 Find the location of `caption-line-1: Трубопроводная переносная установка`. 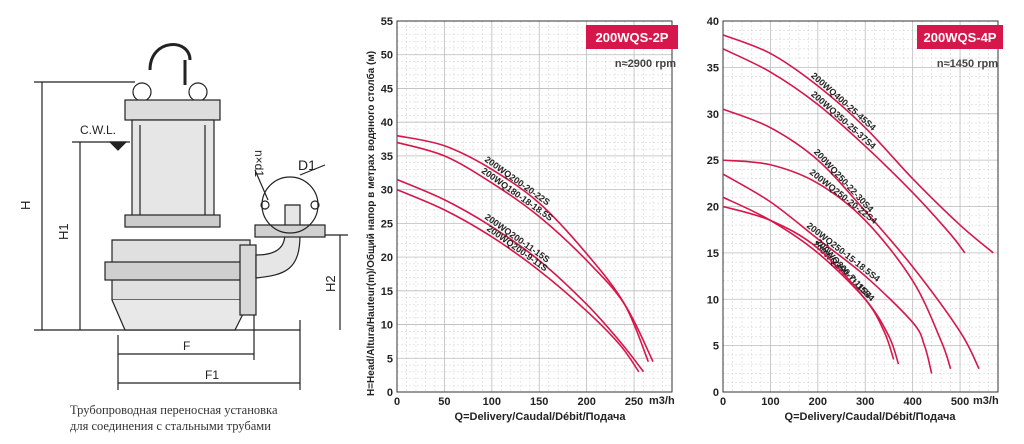

caption-line-1: Трубопроводная переносная установка is located at coordinates (174, 410).